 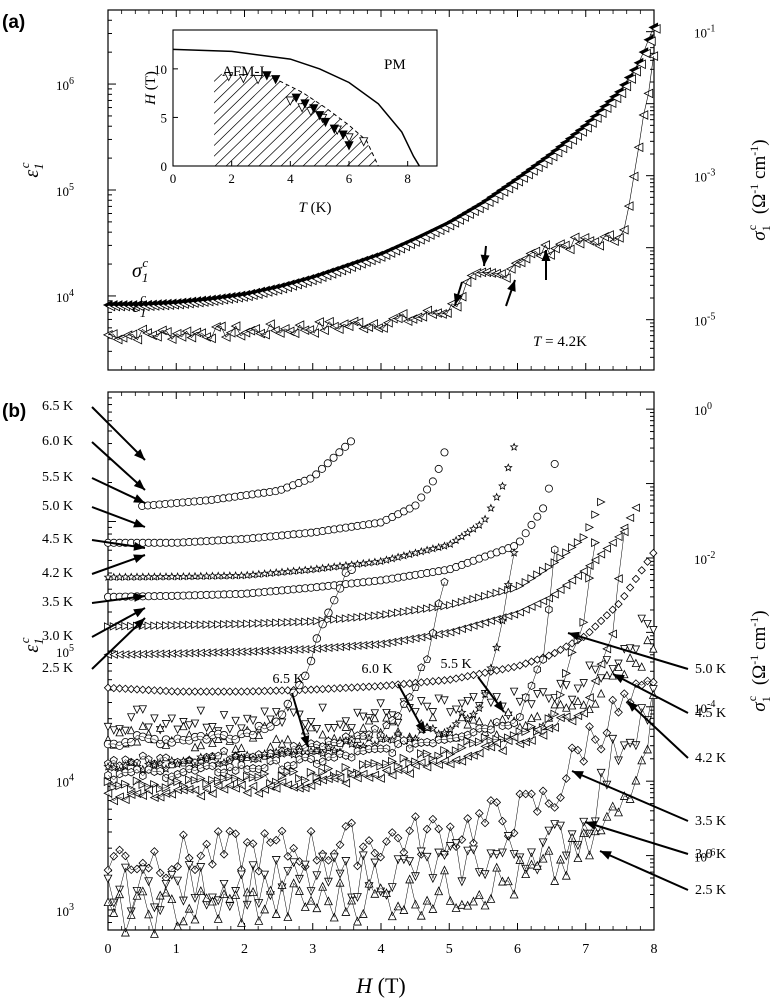 I want to click on left-temp-label: 2.5 K, so click(x=57, y=668).